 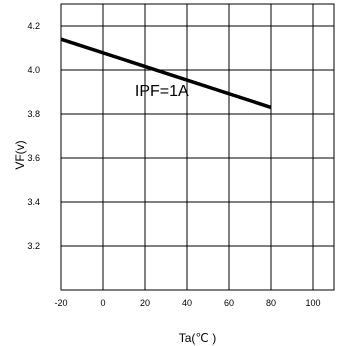 I want to click on series-layer, so click(x=166, y=73).